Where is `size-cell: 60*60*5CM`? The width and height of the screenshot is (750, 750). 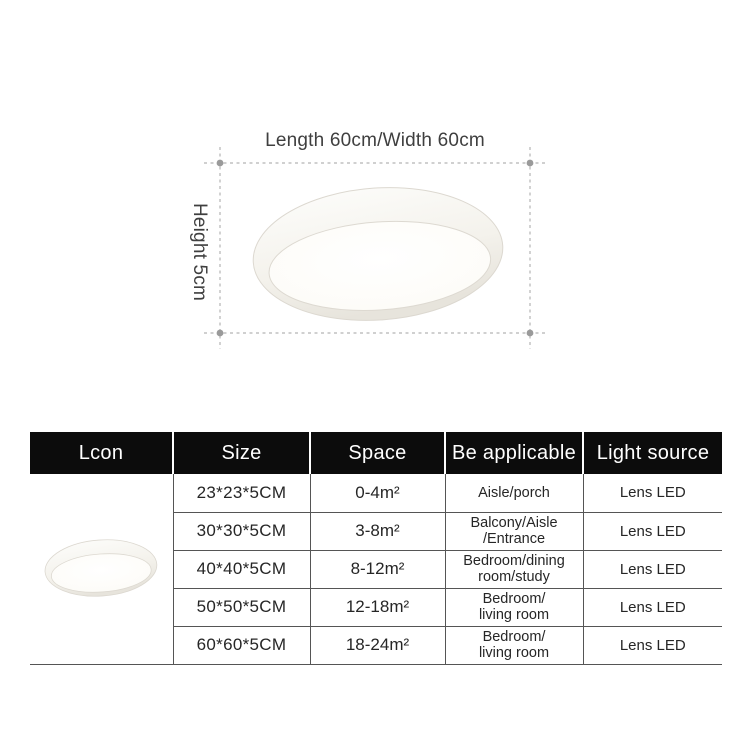 size-cell: 60*60*5CM is located at coordinates (242, 645).